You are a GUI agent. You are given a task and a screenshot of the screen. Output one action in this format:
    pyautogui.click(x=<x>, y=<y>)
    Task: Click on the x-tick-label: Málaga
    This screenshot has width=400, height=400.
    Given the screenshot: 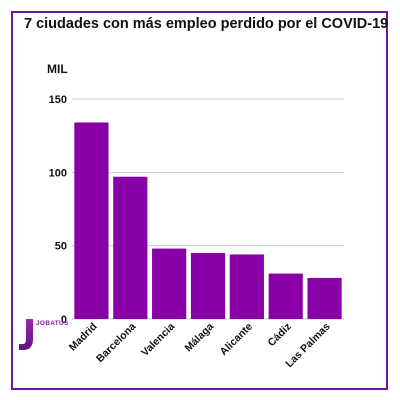 What is the action you would take?
    pyautogui.click(x=199, y=338)
    